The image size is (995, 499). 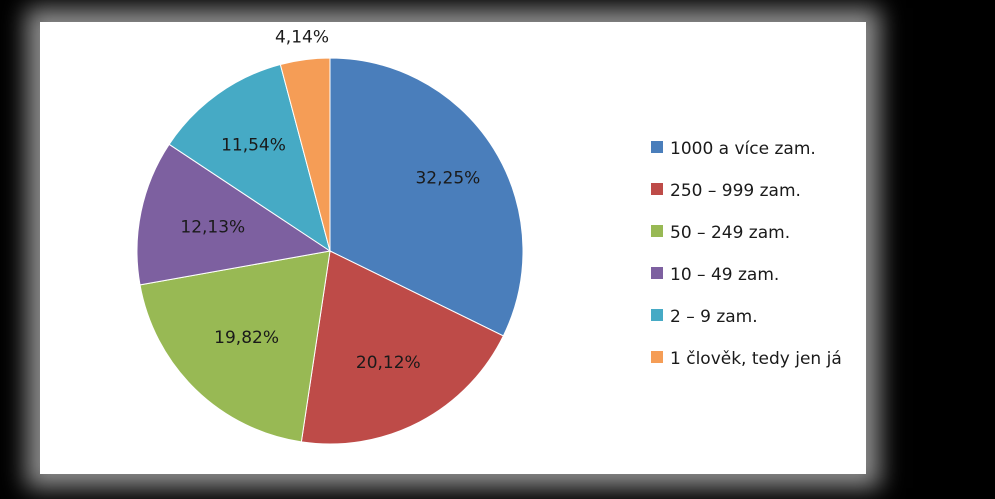 I want to click on data-label-2: 20,12%, so click(x=388, y=363).